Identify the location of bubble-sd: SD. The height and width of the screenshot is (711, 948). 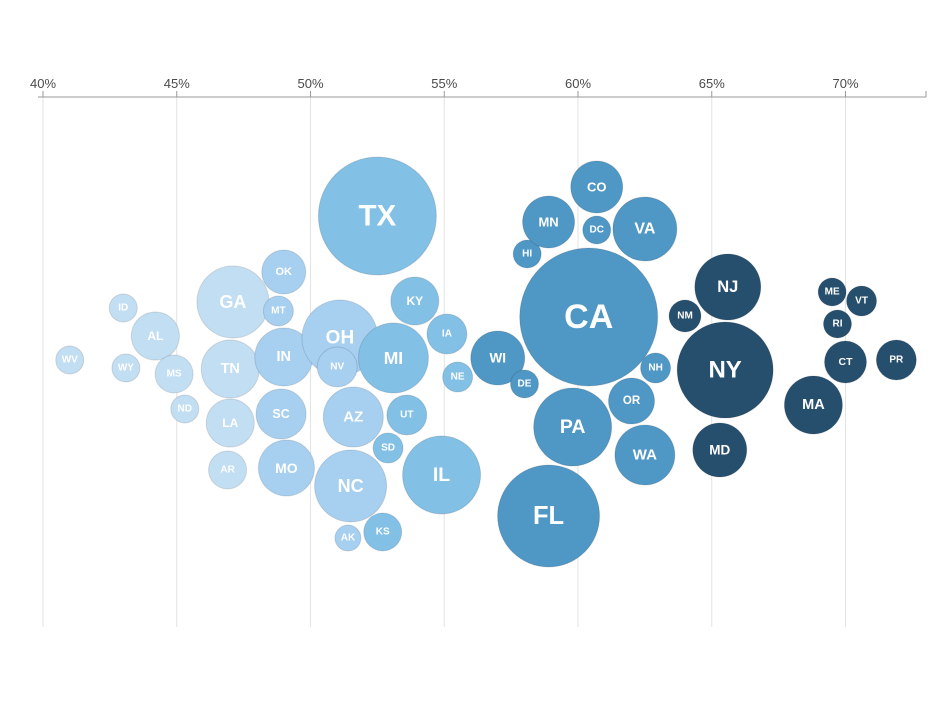
(388, 448).